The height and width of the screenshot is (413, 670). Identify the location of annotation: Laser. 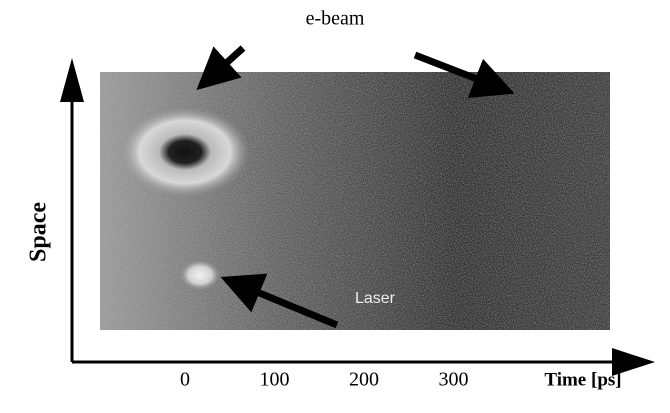
(375, 298).